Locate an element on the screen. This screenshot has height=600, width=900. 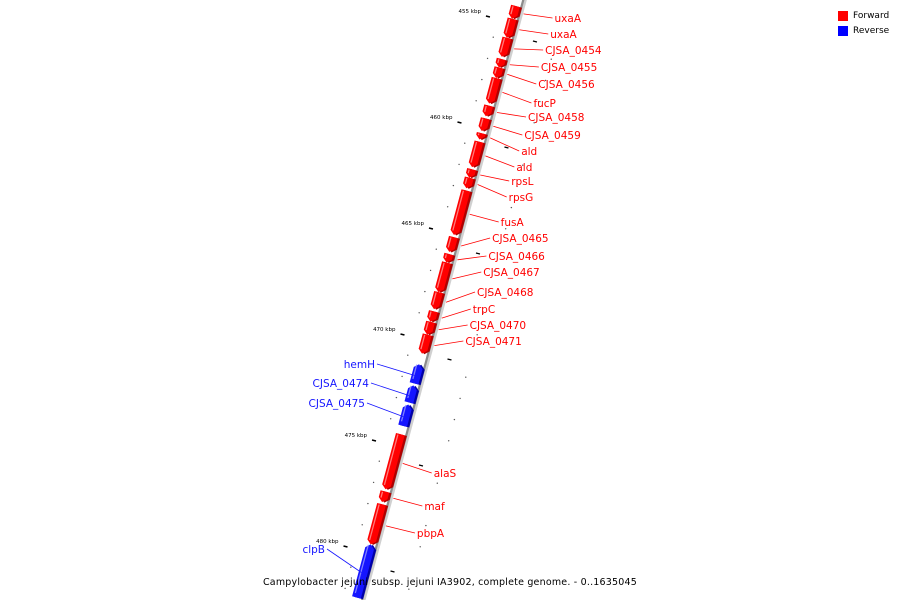
gene-label-cjsa-0456: CJSA_0456 is located at coordinates (566, 85).